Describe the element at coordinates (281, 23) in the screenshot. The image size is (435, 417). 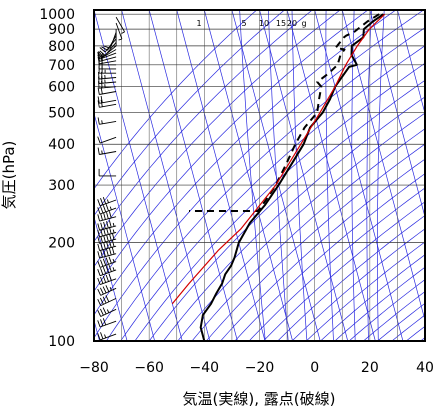
I see `mixing-ratio-label: 15` at that location.